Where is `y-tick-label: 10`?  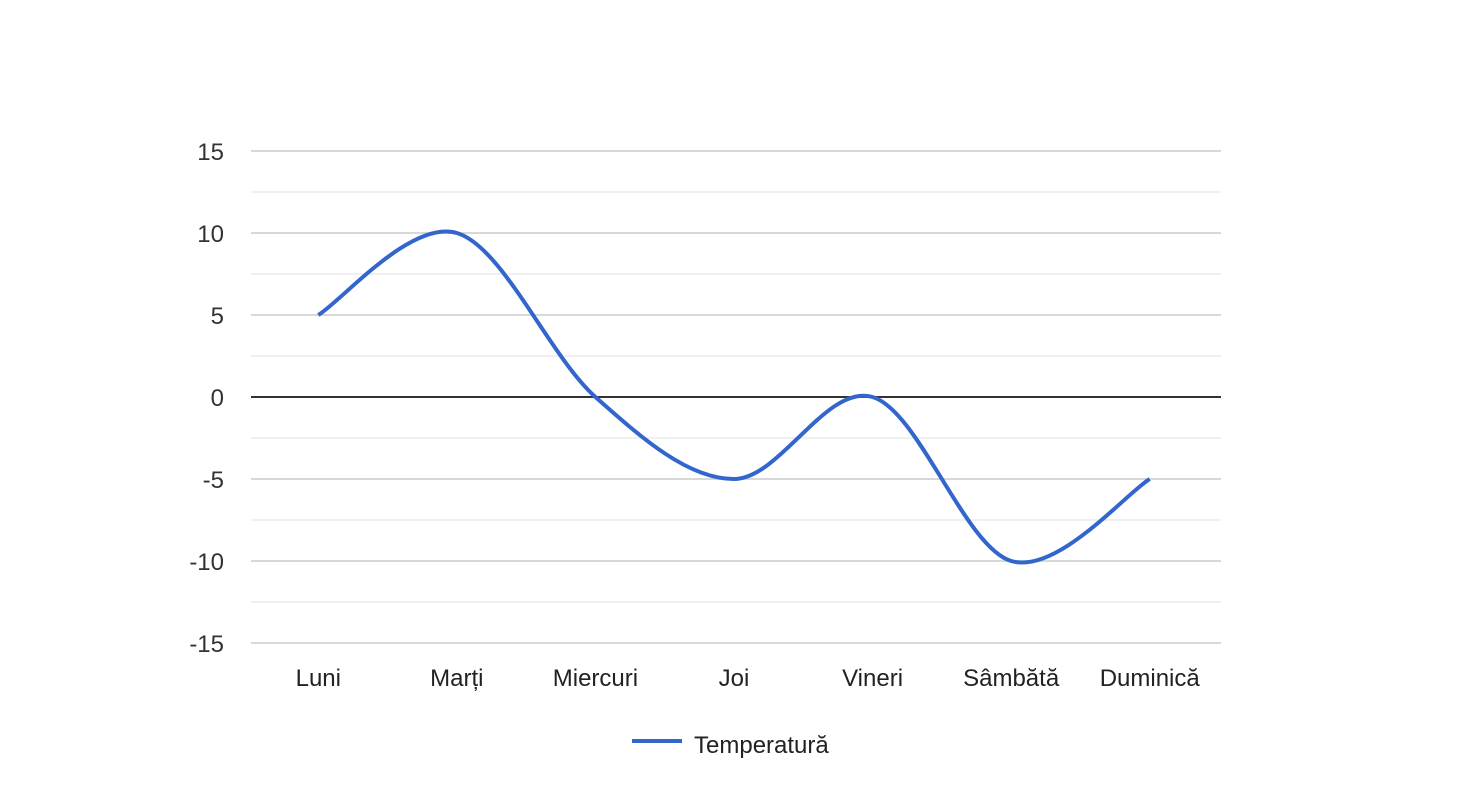
y-tick-label: 10 is located at coordinates (210, 234).